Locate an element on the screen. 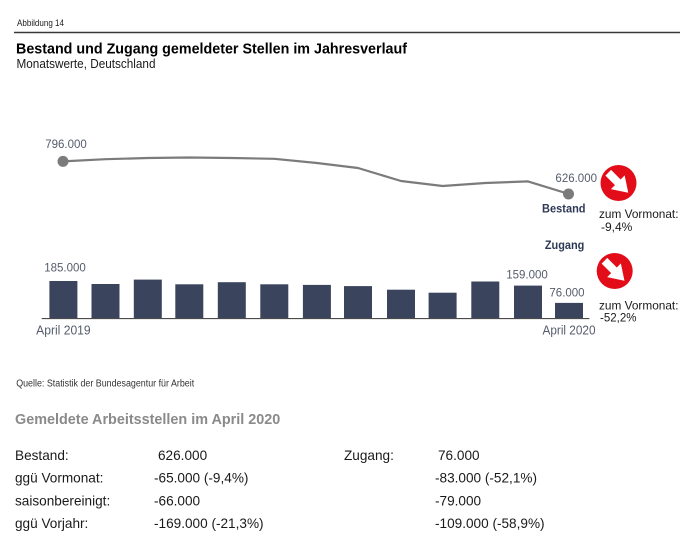  svg-text: Monatswerte, Deutschland is located at coordinates (86, 63).